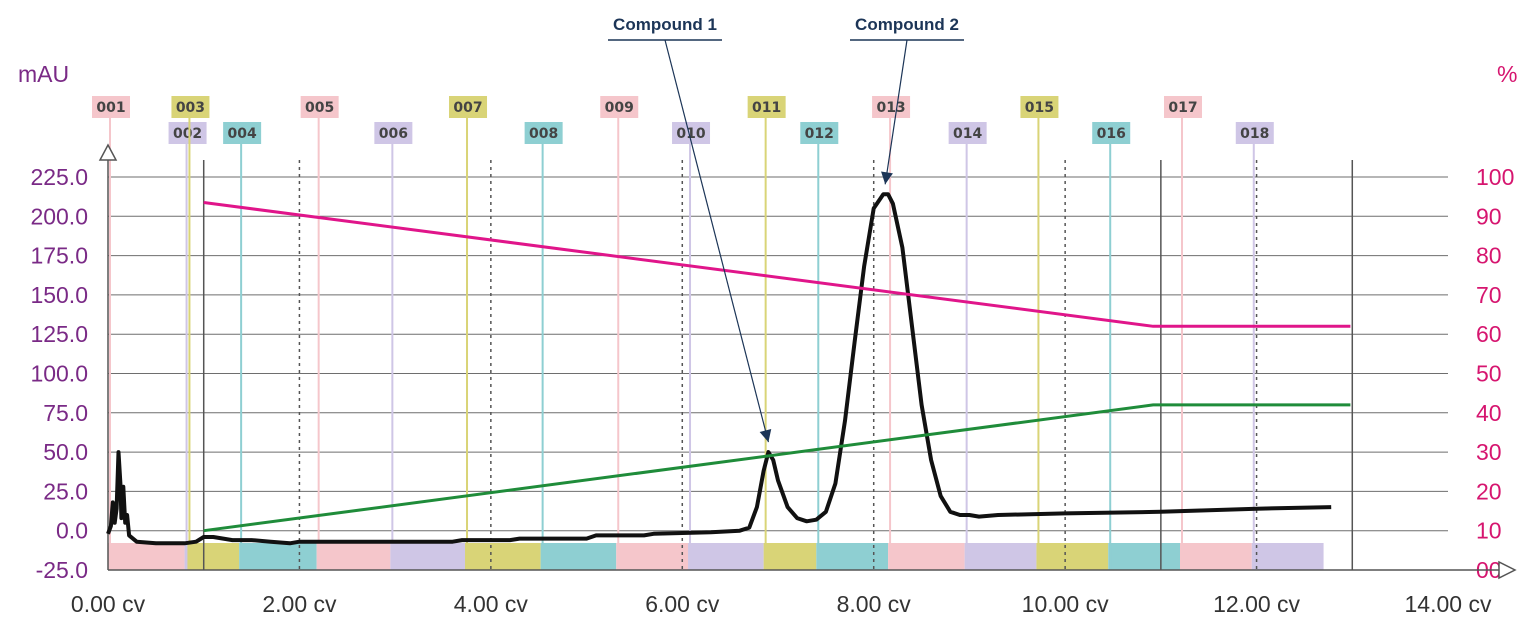  Describe the element at coordinates (682, 604) in the screenshot. I see `x-tick-label: 6.00 cv` at that location.